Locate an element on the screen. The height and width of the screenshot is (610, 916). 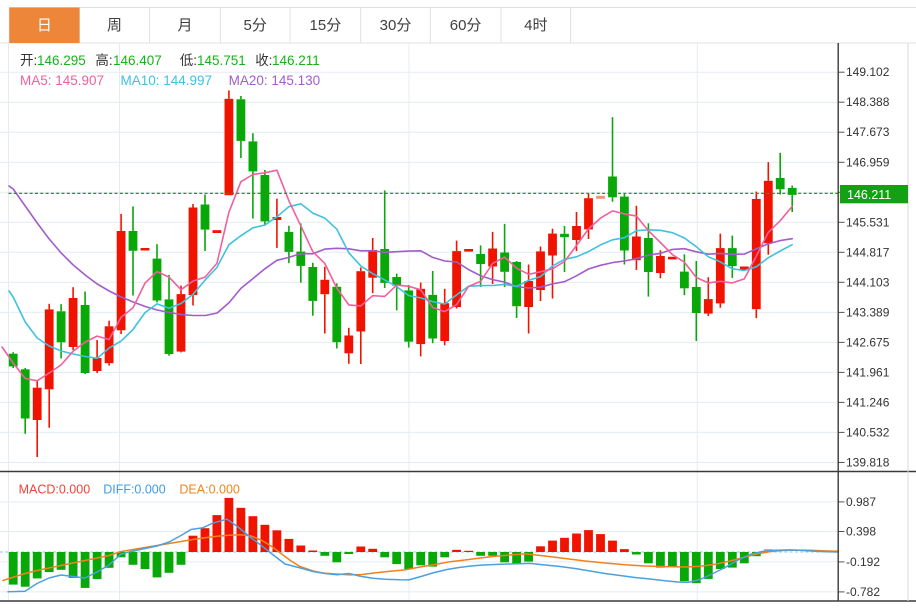
svg-text: 日 is located at coordinates (44, 25).